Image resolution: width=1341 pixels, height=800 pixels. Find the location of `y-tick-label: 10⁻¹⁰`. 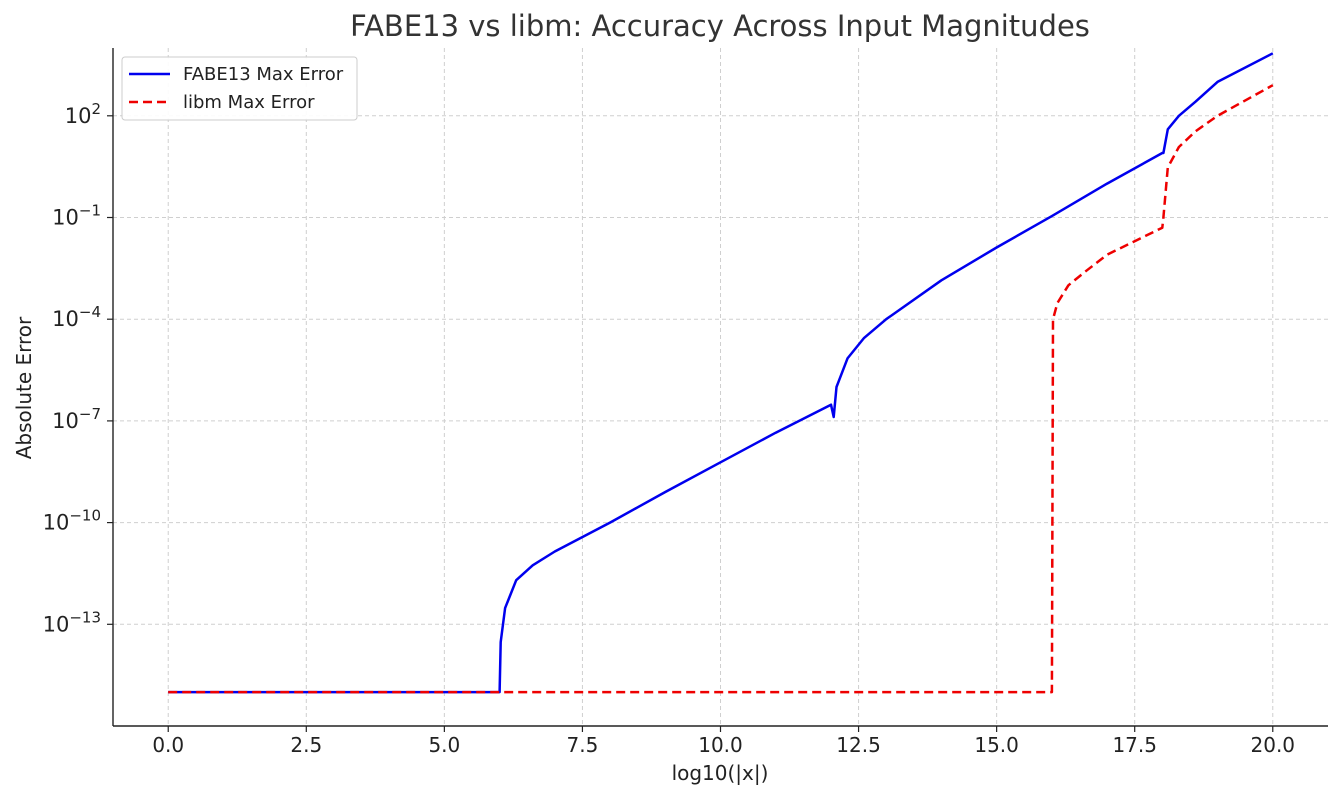

y-tick-label: 10⁻¹⁰ is located at coordinates (72, 521).